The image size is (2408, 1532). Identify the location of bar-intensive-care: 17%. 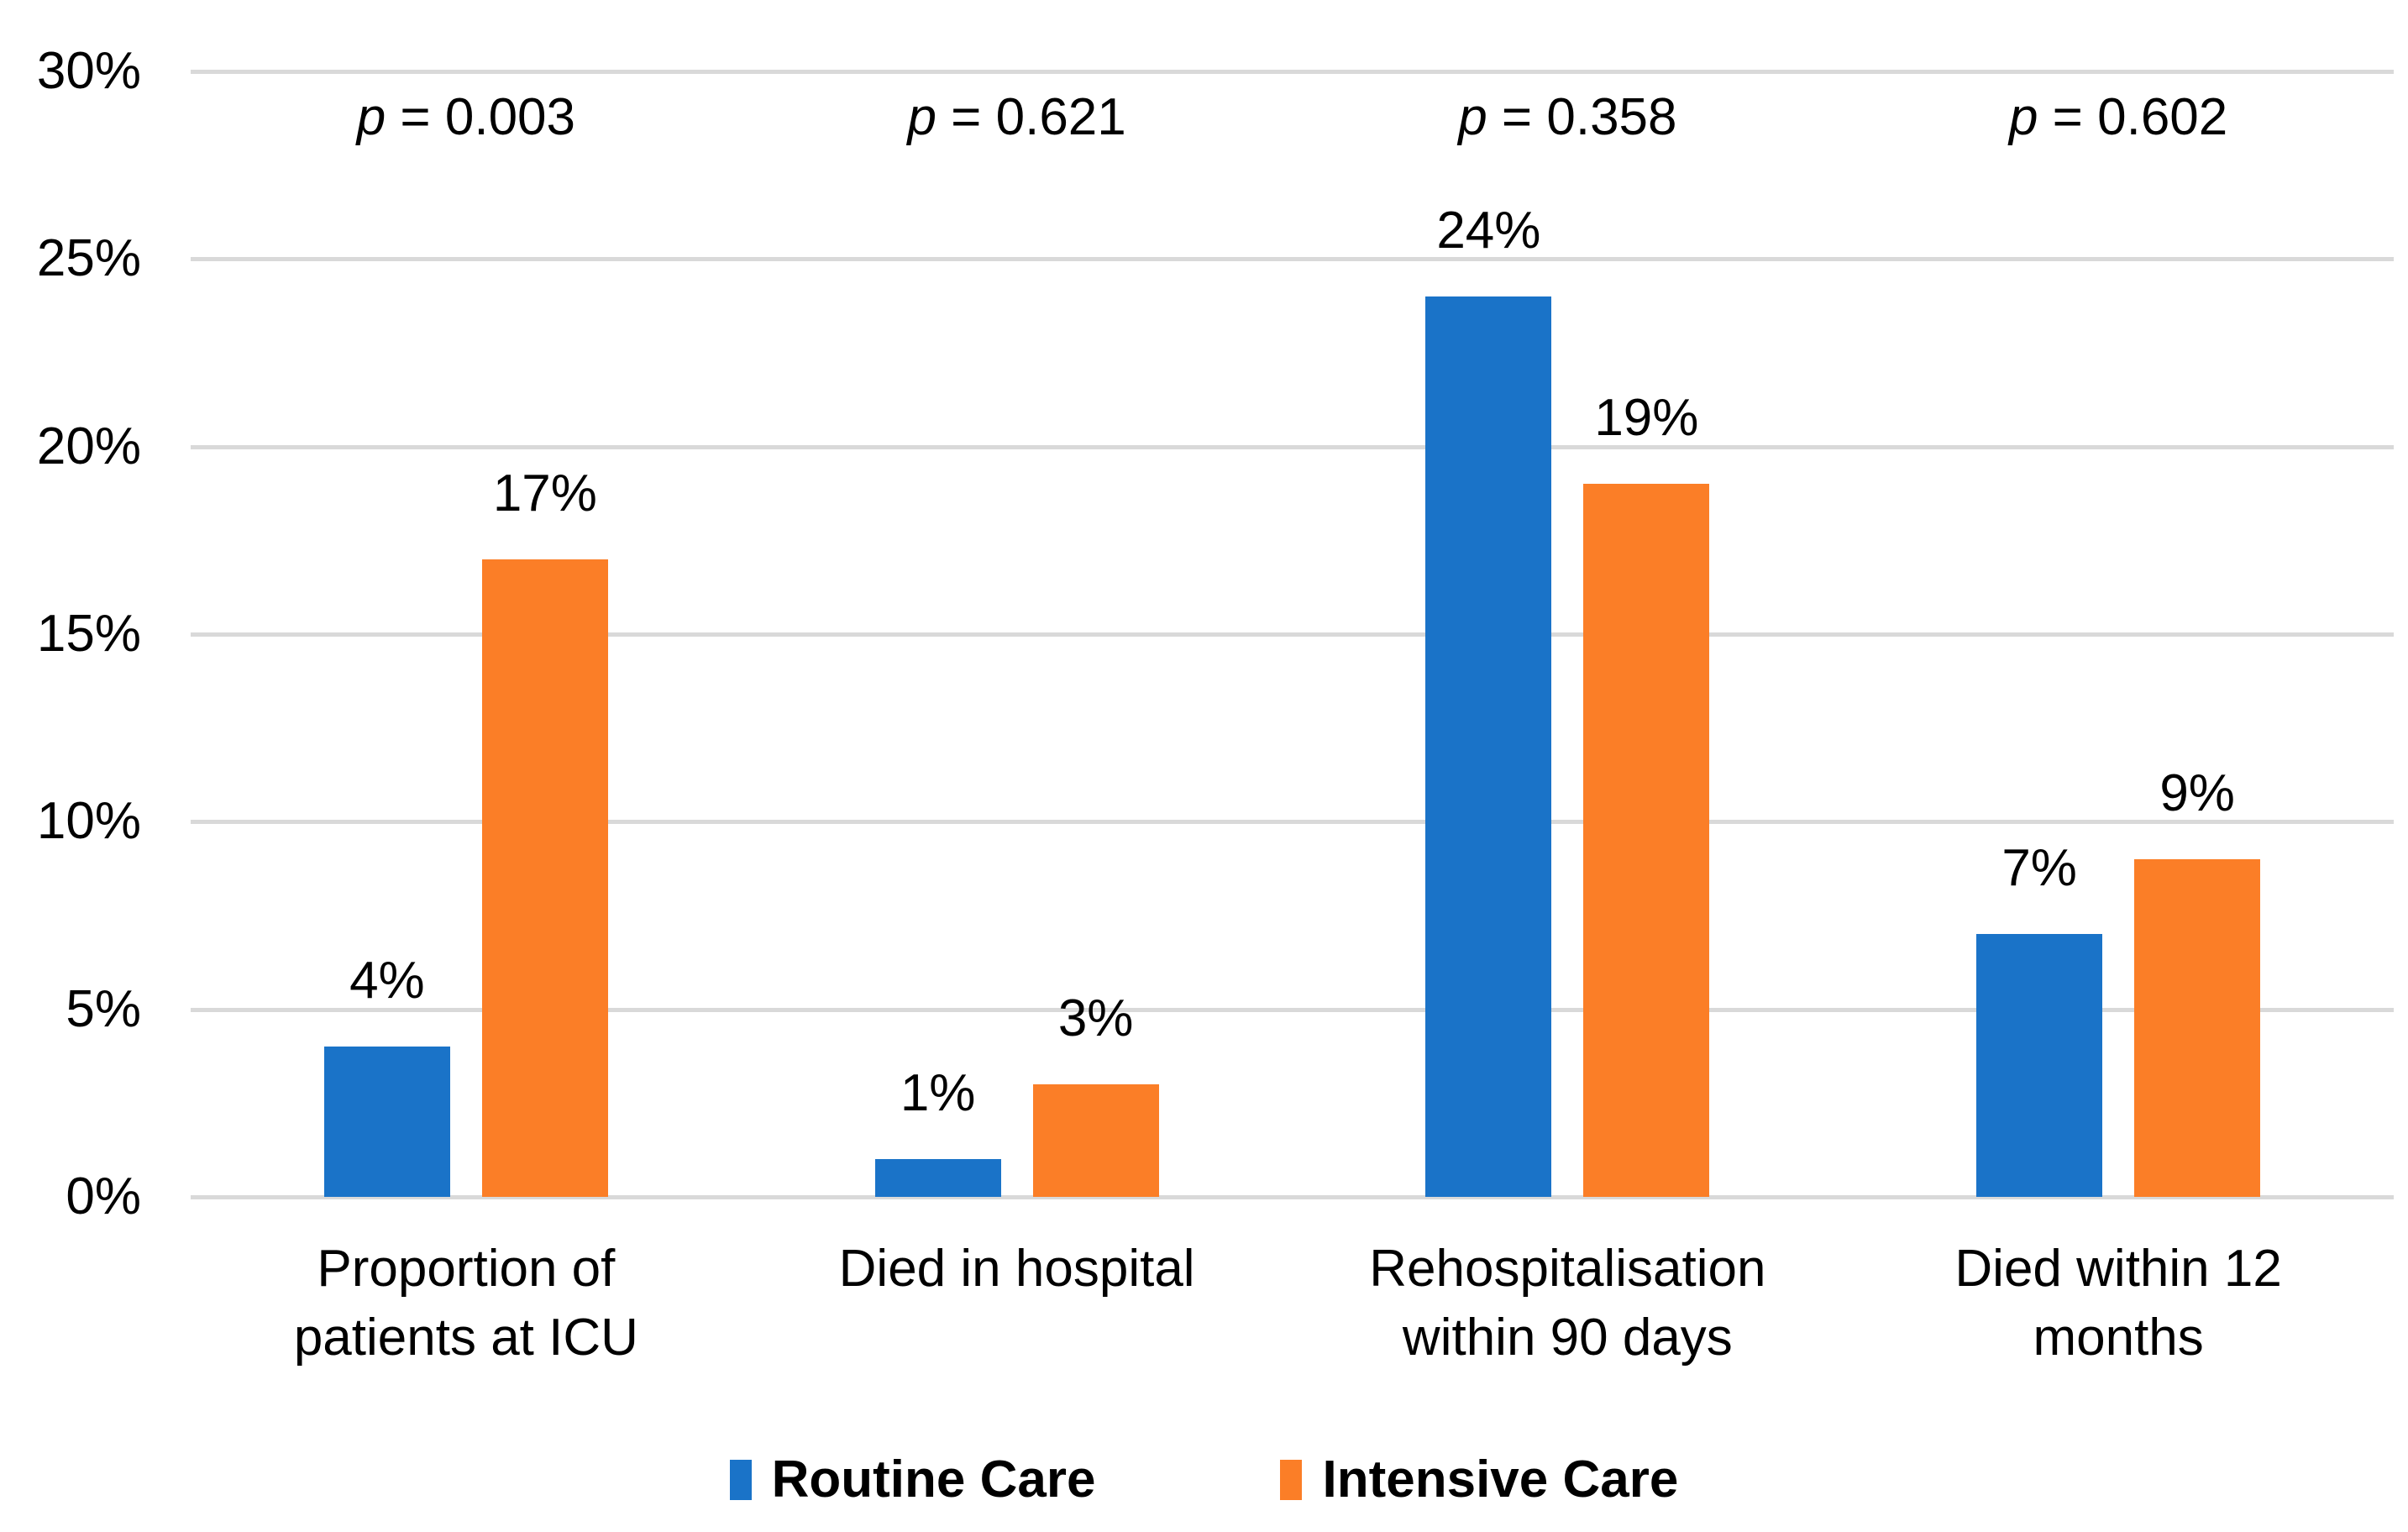
(544, 830).